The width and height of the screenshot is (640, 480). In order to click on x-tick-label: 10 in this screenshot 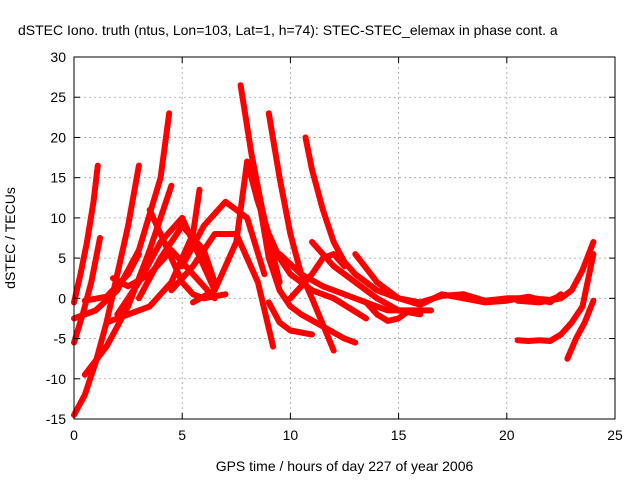, I will do `click(291, 435)`.